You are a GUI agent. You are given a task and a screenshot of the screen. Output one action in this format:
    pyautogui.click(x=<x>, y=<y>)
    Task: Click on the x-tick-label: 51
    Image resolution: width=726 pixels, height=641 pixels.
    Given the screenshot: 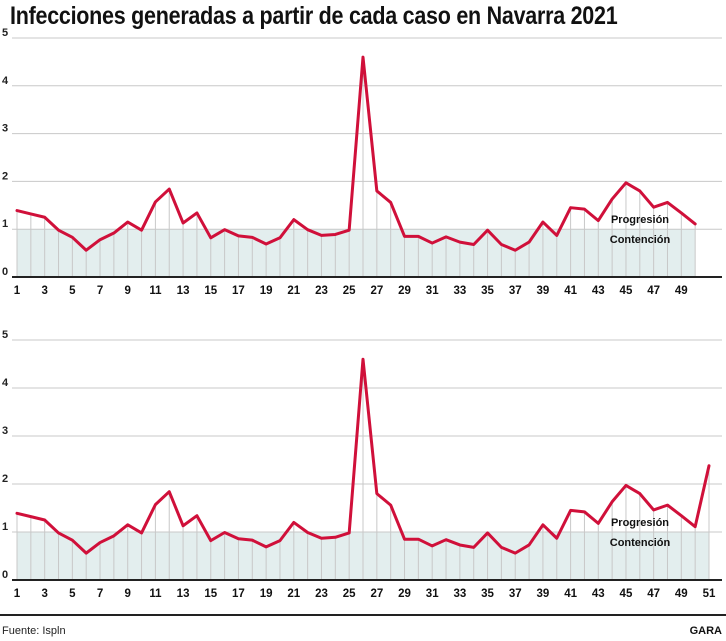 What is the action you would take?
    pyautogui.click(x=709, y=594)
    